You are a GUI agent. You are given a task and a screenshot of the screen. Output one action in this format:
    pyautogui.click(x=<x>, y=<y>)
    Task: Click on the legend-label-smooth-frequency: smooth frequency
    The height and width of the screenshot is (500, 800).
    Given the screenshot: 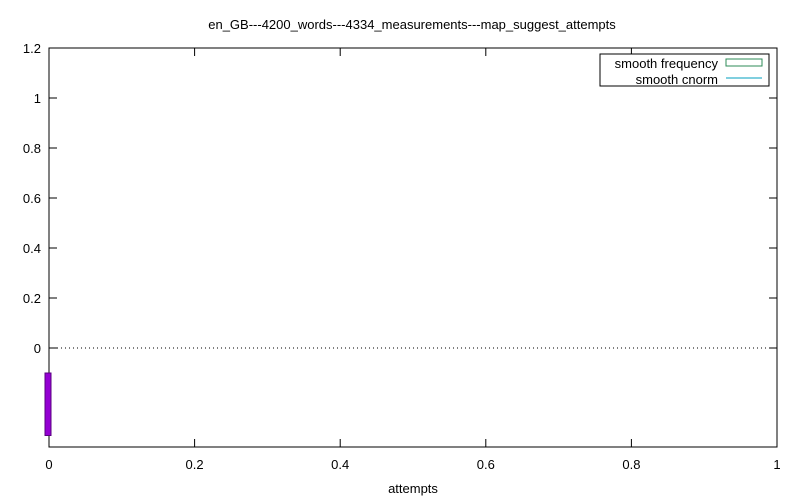 What is the action you would take?
    pyautogui.click(x=667, y=63)
    